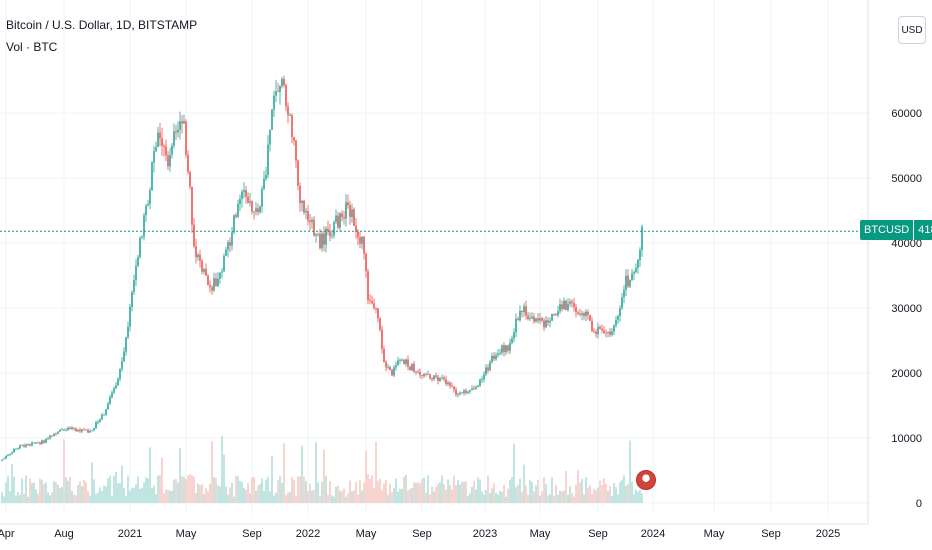  Describe the element at coordinates (32, 47) in the screenshot. I see `volume-indicator-label: Vol · BTC` at that location.